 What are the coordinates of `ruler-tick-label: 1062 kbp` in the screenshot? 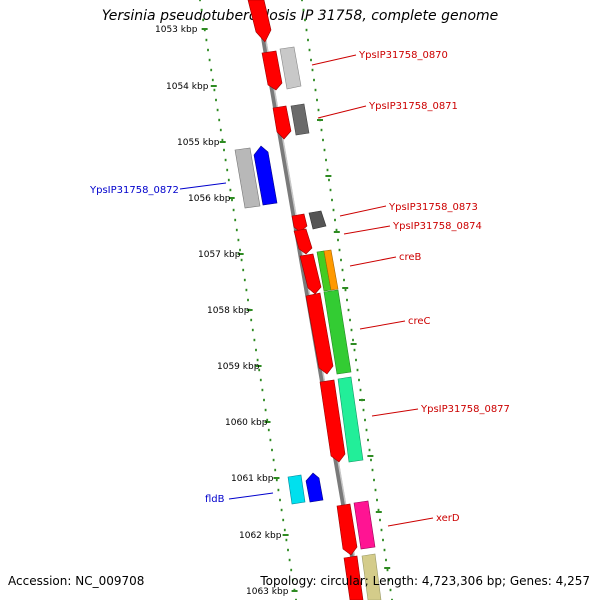 It's located at (260, 536).